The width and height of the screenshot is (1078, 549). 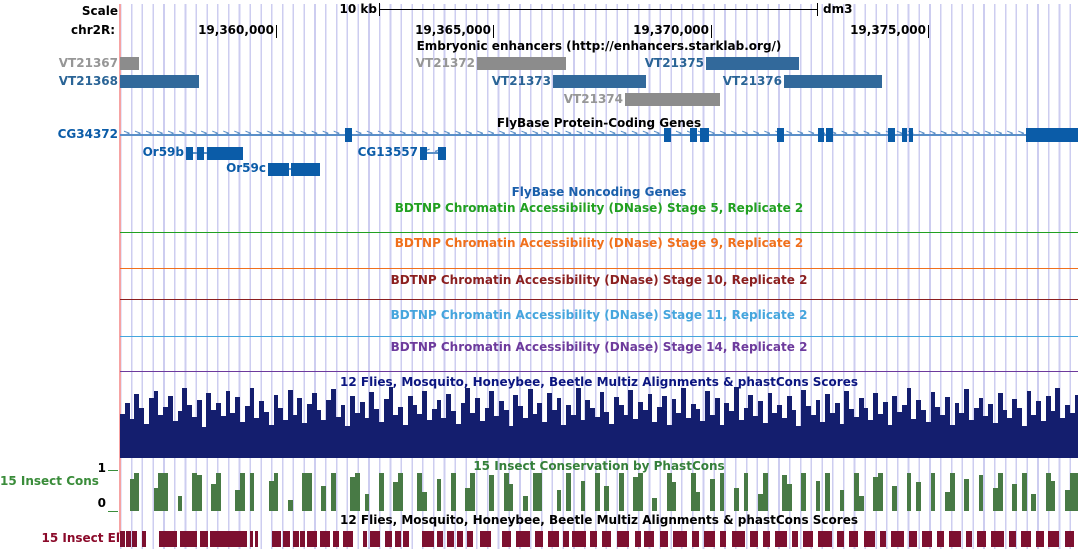 I want to click on gene-label: CG13557, so click(x=387, y=152).